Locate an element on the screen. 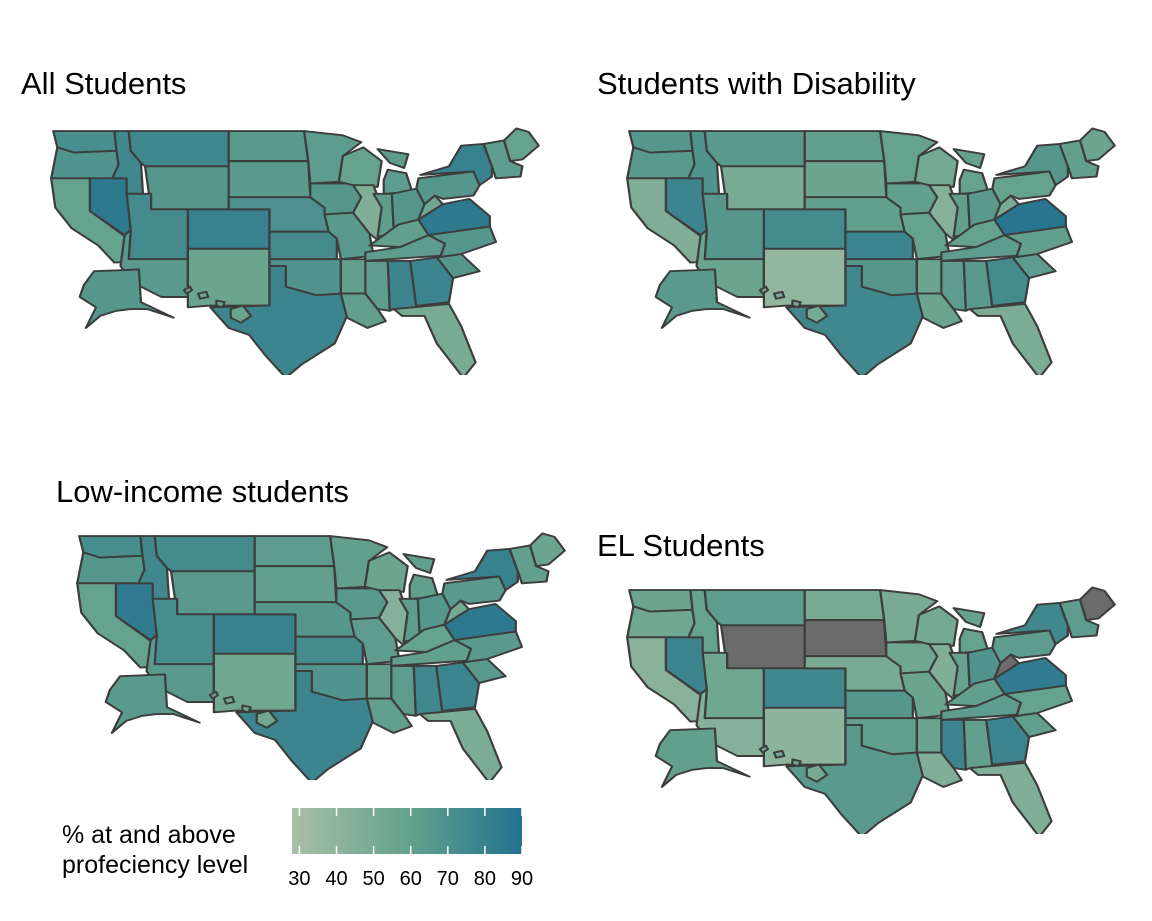 This screenshot has height=921, width=1152. us-map-all-students is located at coordinates (295, 251).